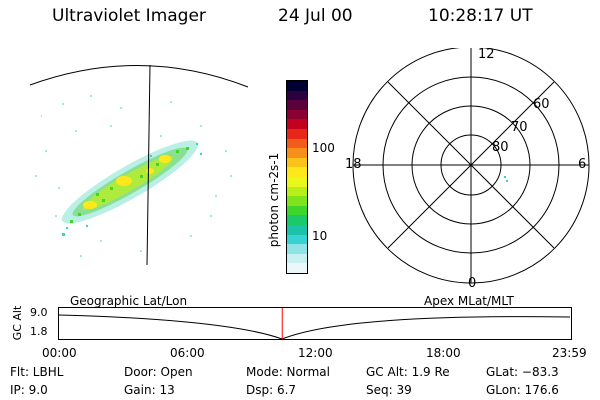  I want to click on mlt-label-18: 18, so click(353, 164).